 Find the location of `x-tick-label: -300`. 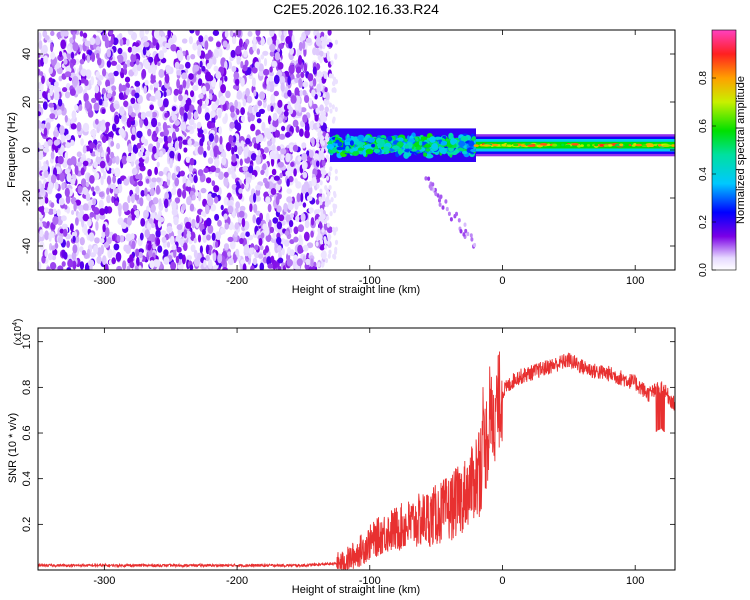

x-tick-label: -300 is located at coordinates (104, 581).